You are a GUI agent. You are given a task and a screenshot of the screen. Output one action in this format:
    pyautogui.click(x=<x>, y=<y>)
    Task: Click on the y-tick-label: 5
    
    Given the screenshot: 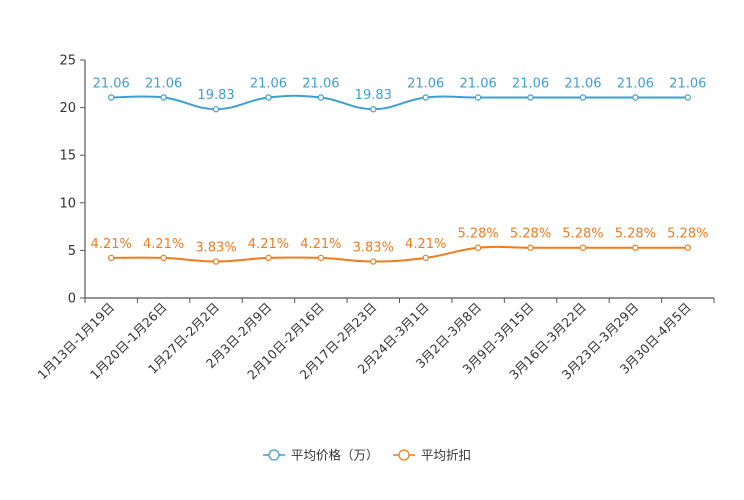 What is the action you would take?
    pyautogui.click(x=72, y=251)
    